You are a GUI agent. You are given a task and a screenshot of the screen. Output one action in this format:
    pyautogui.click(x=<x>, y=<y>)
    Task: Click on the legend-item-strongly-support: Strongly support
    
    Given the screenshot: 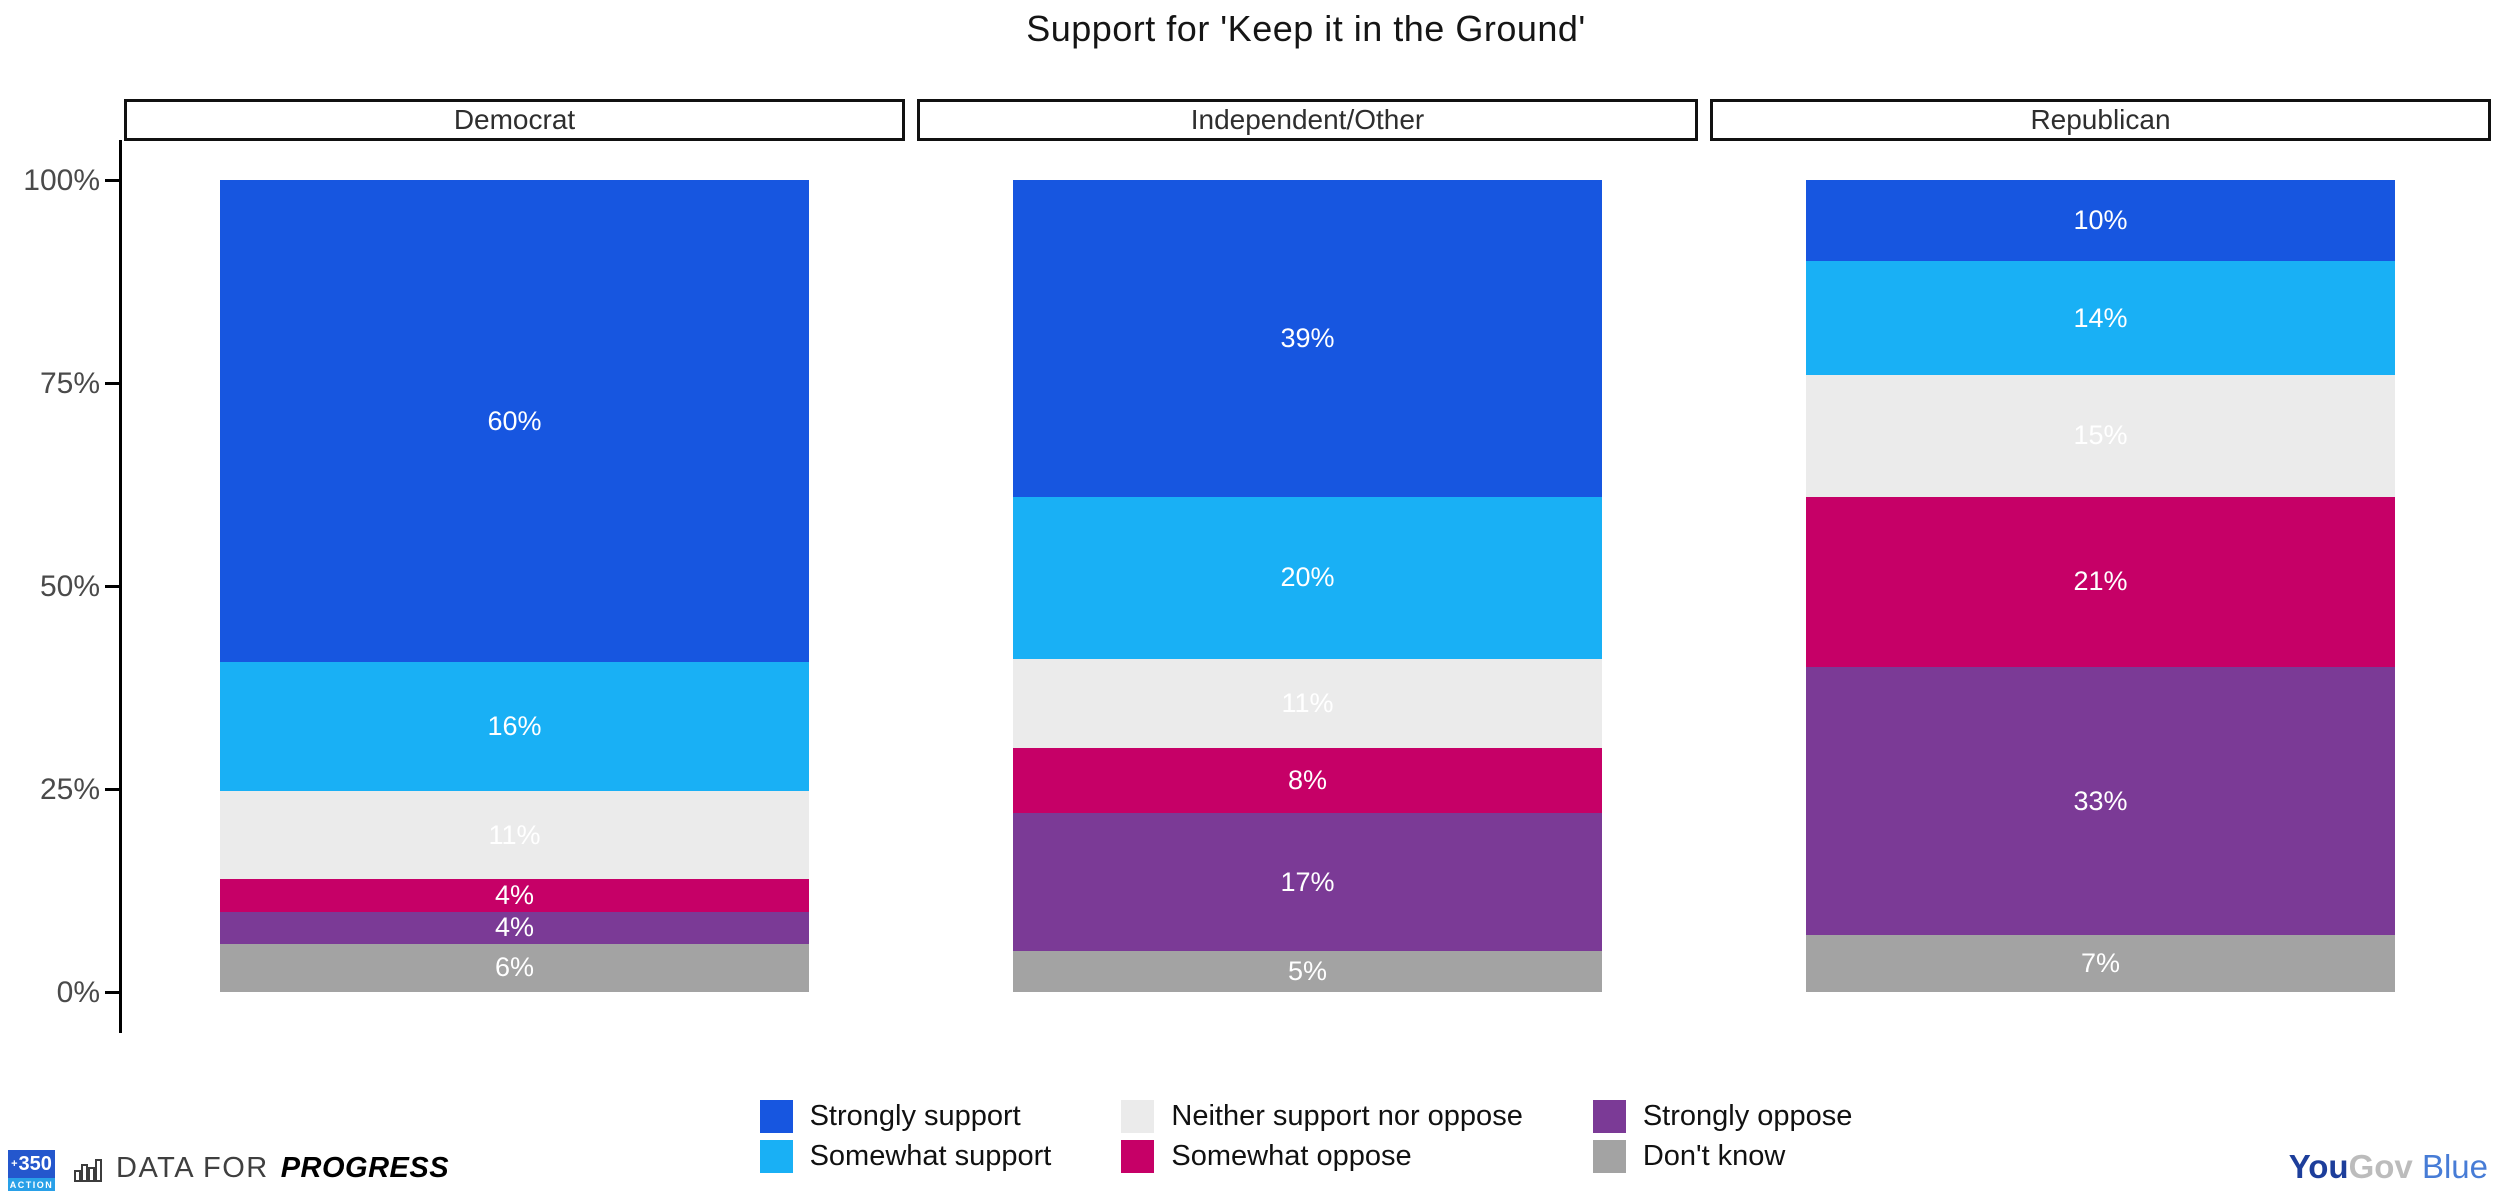 What is the action you would take?
    pyautogui.click(x=905, y=1116)
    